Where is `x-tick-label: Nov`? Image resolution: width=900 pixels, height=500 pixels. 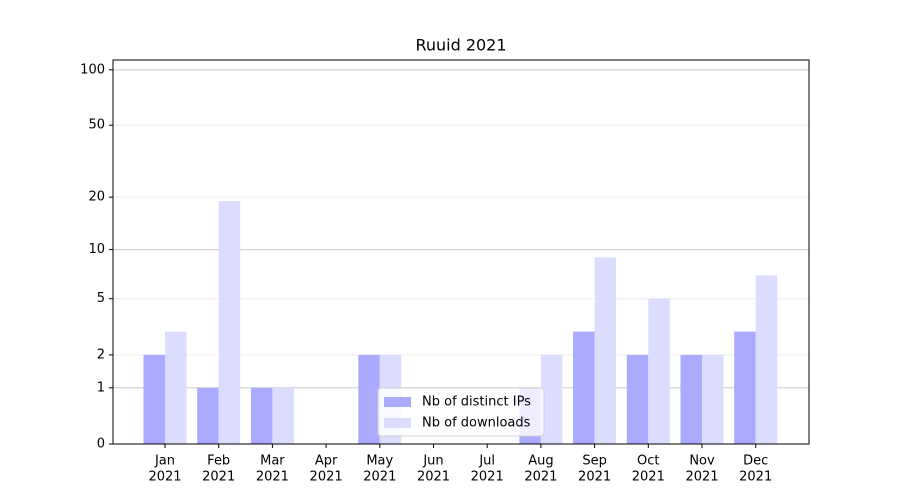
x-tick-label: Nov is located at coordinates (702, 461).